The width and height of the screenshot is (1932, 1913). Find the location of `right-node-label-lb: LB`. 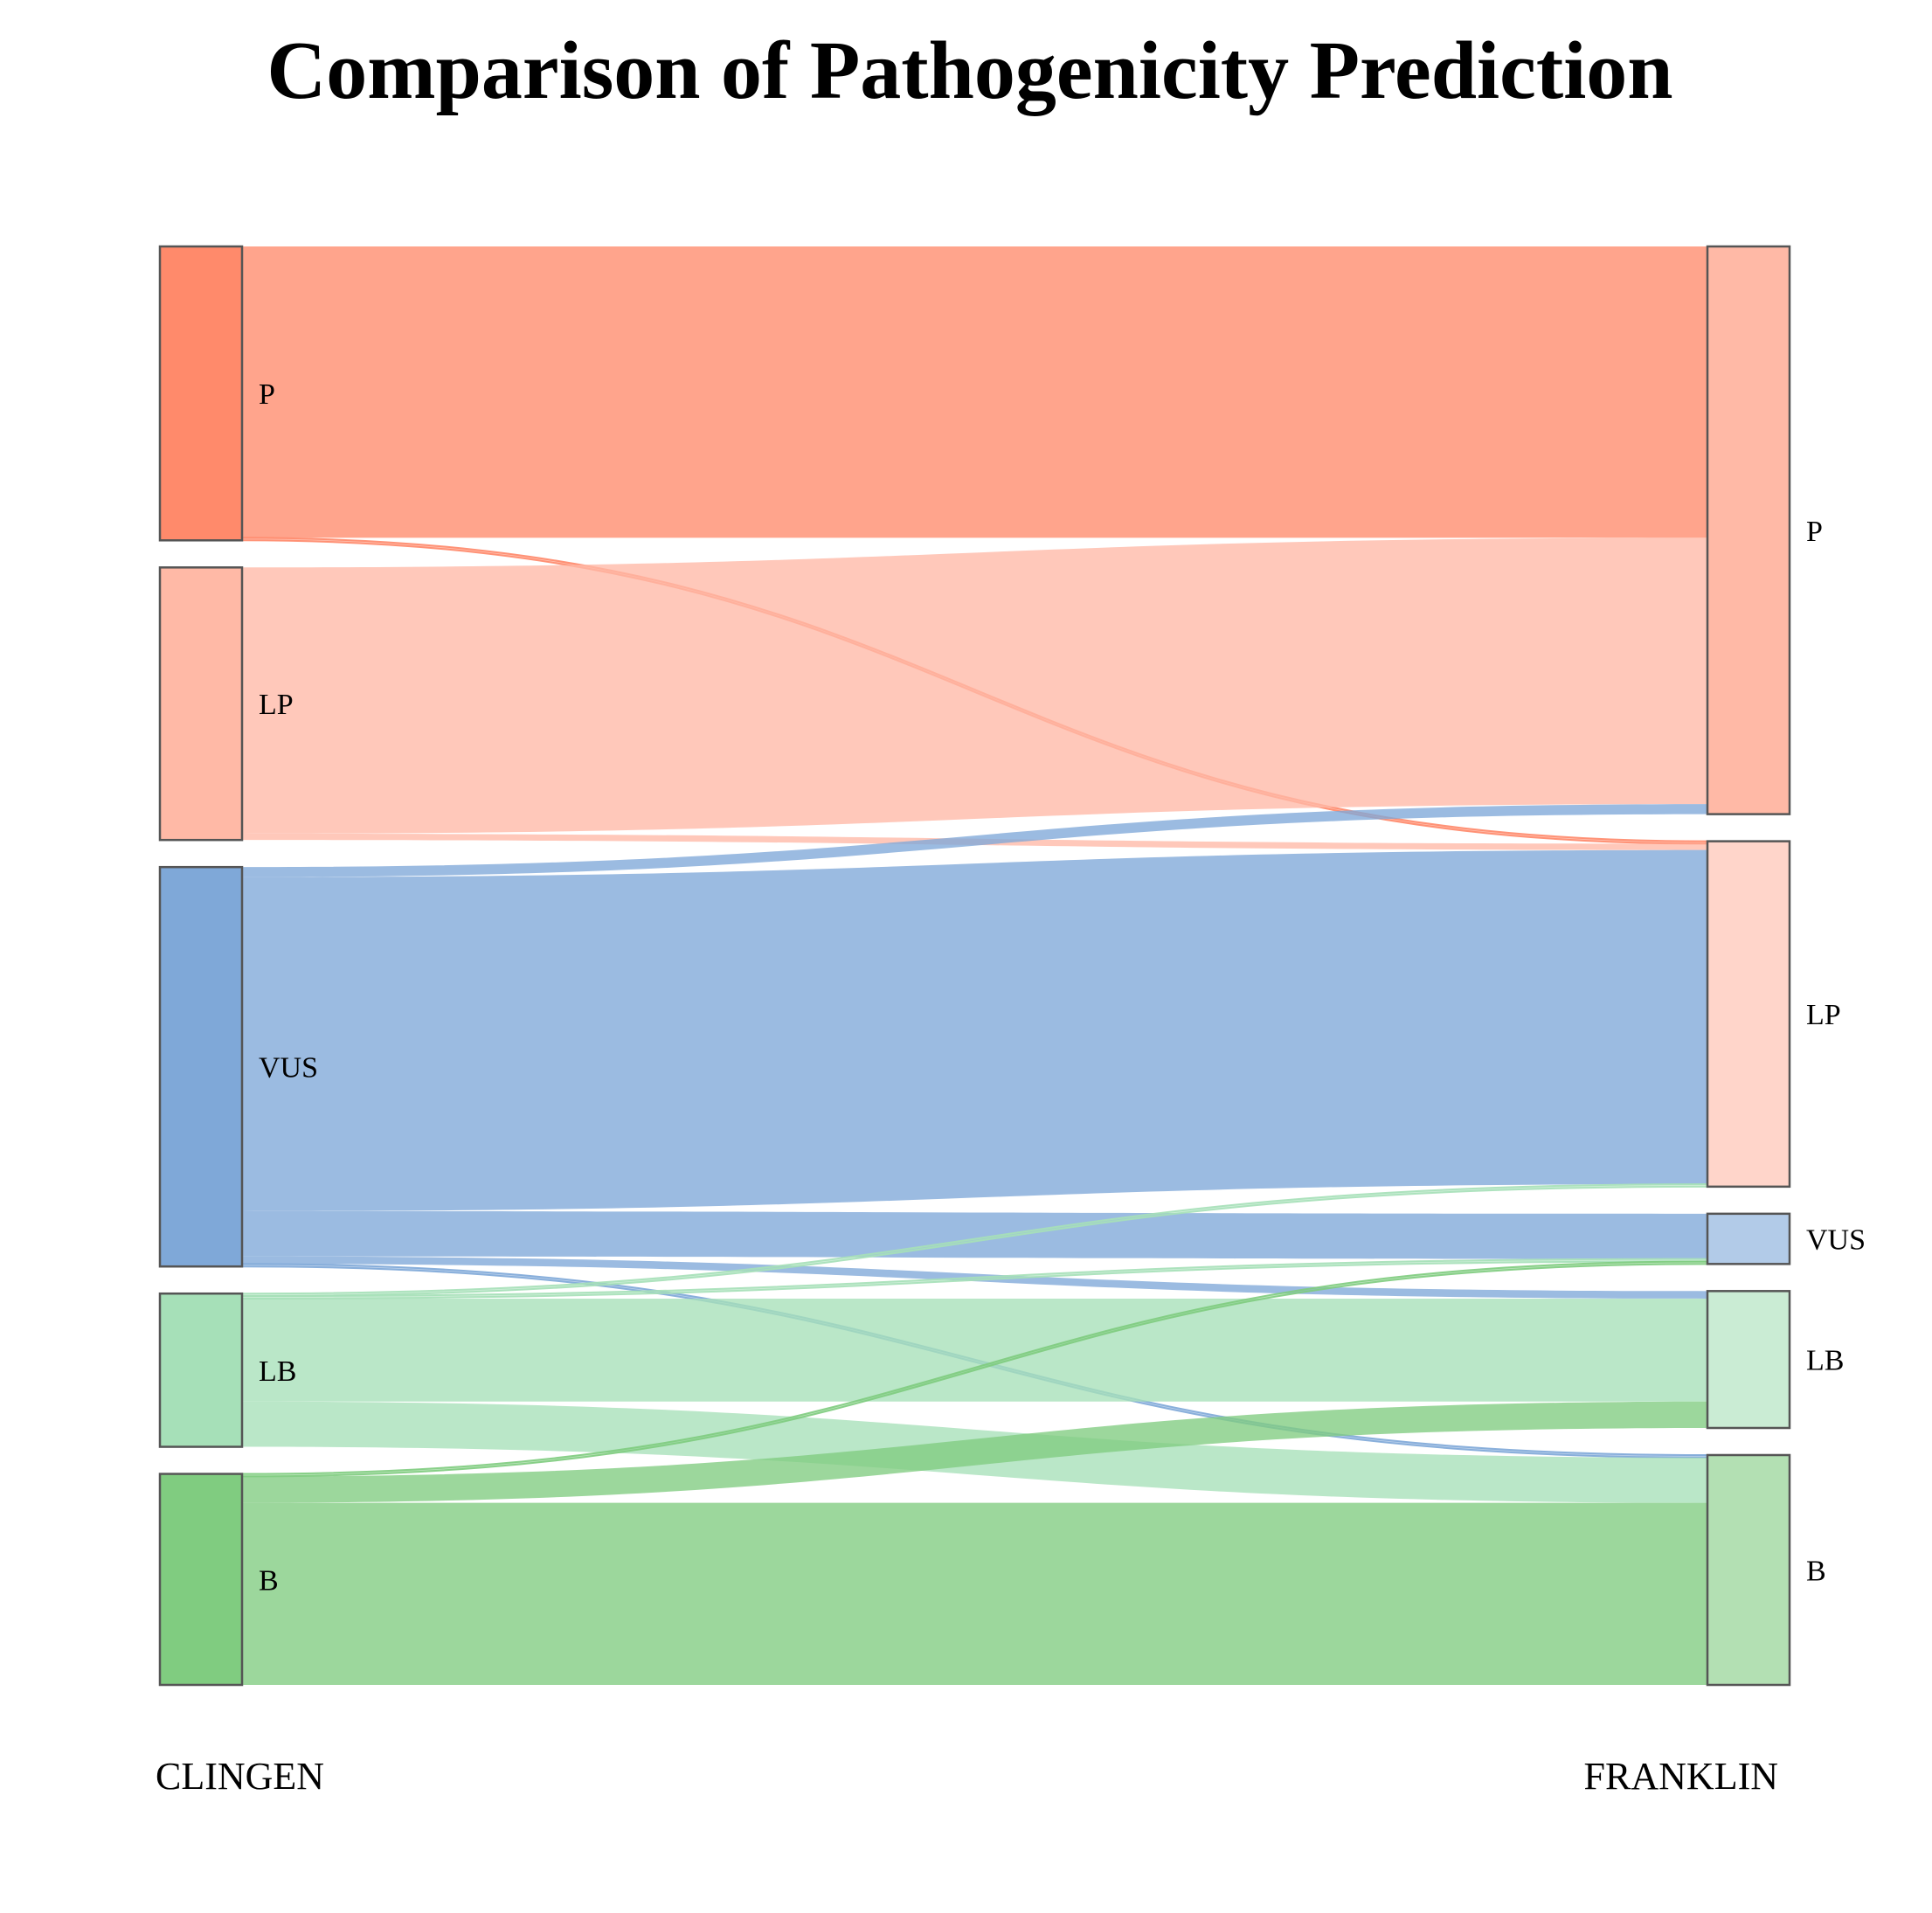

right-node-label-lb: LB is located at coordinates (1825, 1361).